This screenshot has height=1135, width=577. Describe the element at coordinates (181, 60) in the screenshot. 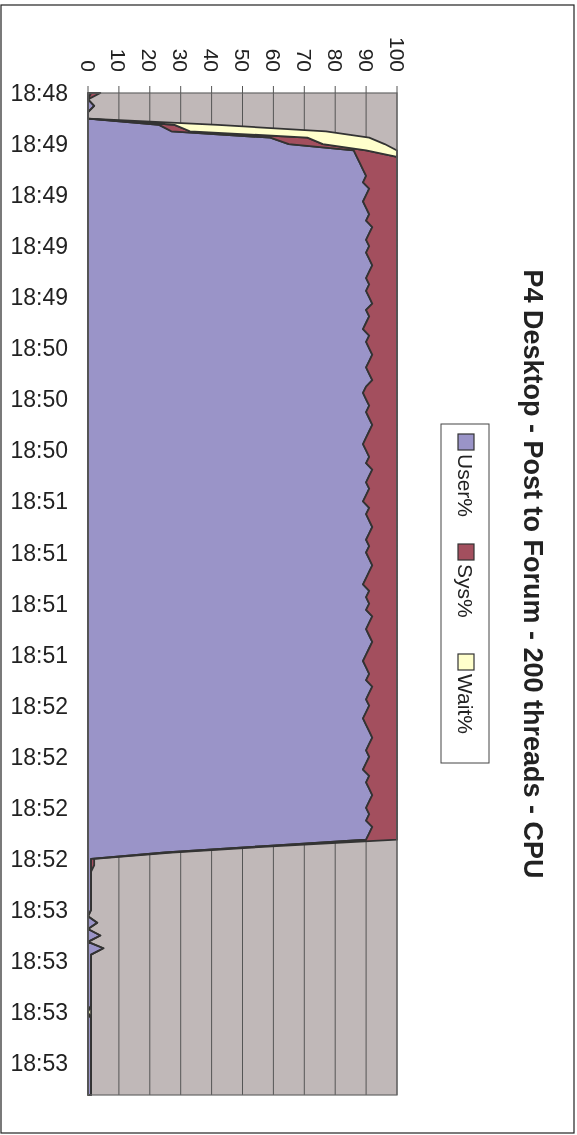

I see `x-tick-label: 30` at that location.